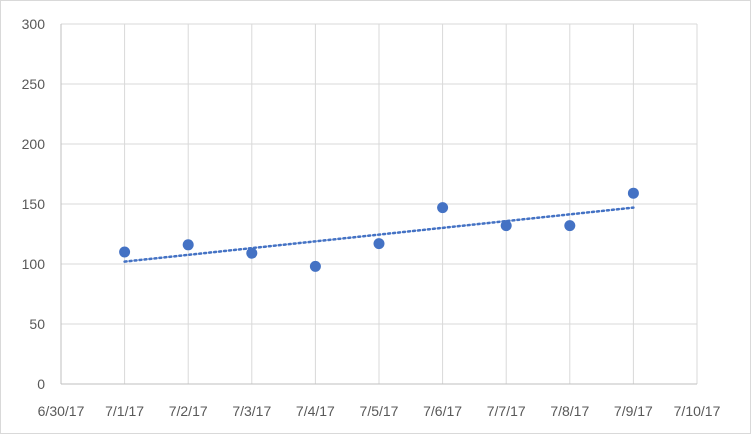  Describe the element at coordinates (37, 324) in the screenshot. I see `y-tick-label: 50` at that location.